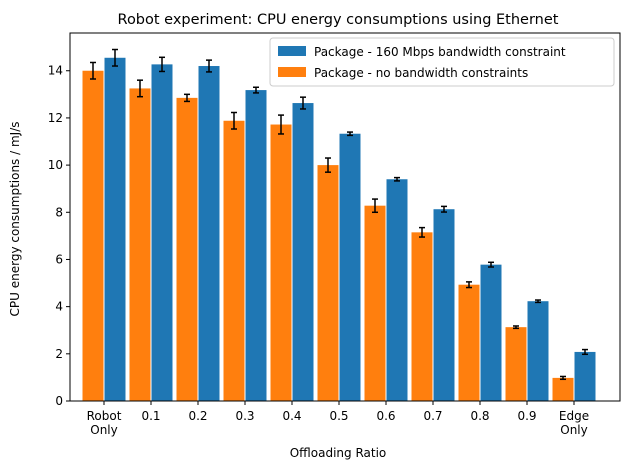  I want to click on x-tick-label: 0.1, so click(150, 416).